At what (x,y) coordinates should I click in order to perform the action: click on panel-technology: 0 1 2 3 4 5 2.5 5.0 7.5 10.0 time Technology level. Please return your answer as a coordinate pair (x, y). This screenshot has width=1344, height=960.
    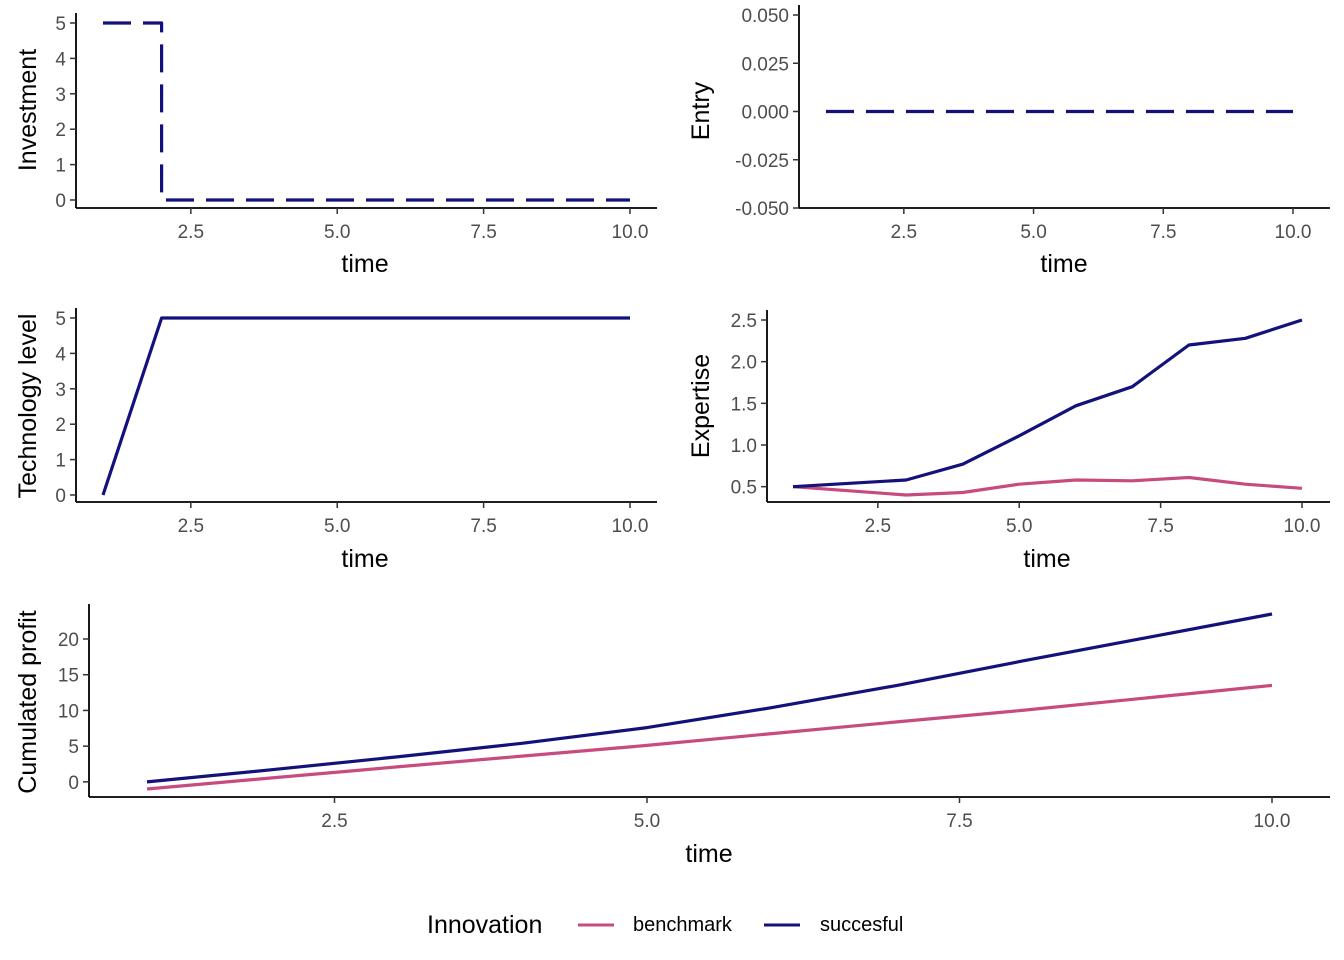
    Looking at the image, I should click on (335, 440).